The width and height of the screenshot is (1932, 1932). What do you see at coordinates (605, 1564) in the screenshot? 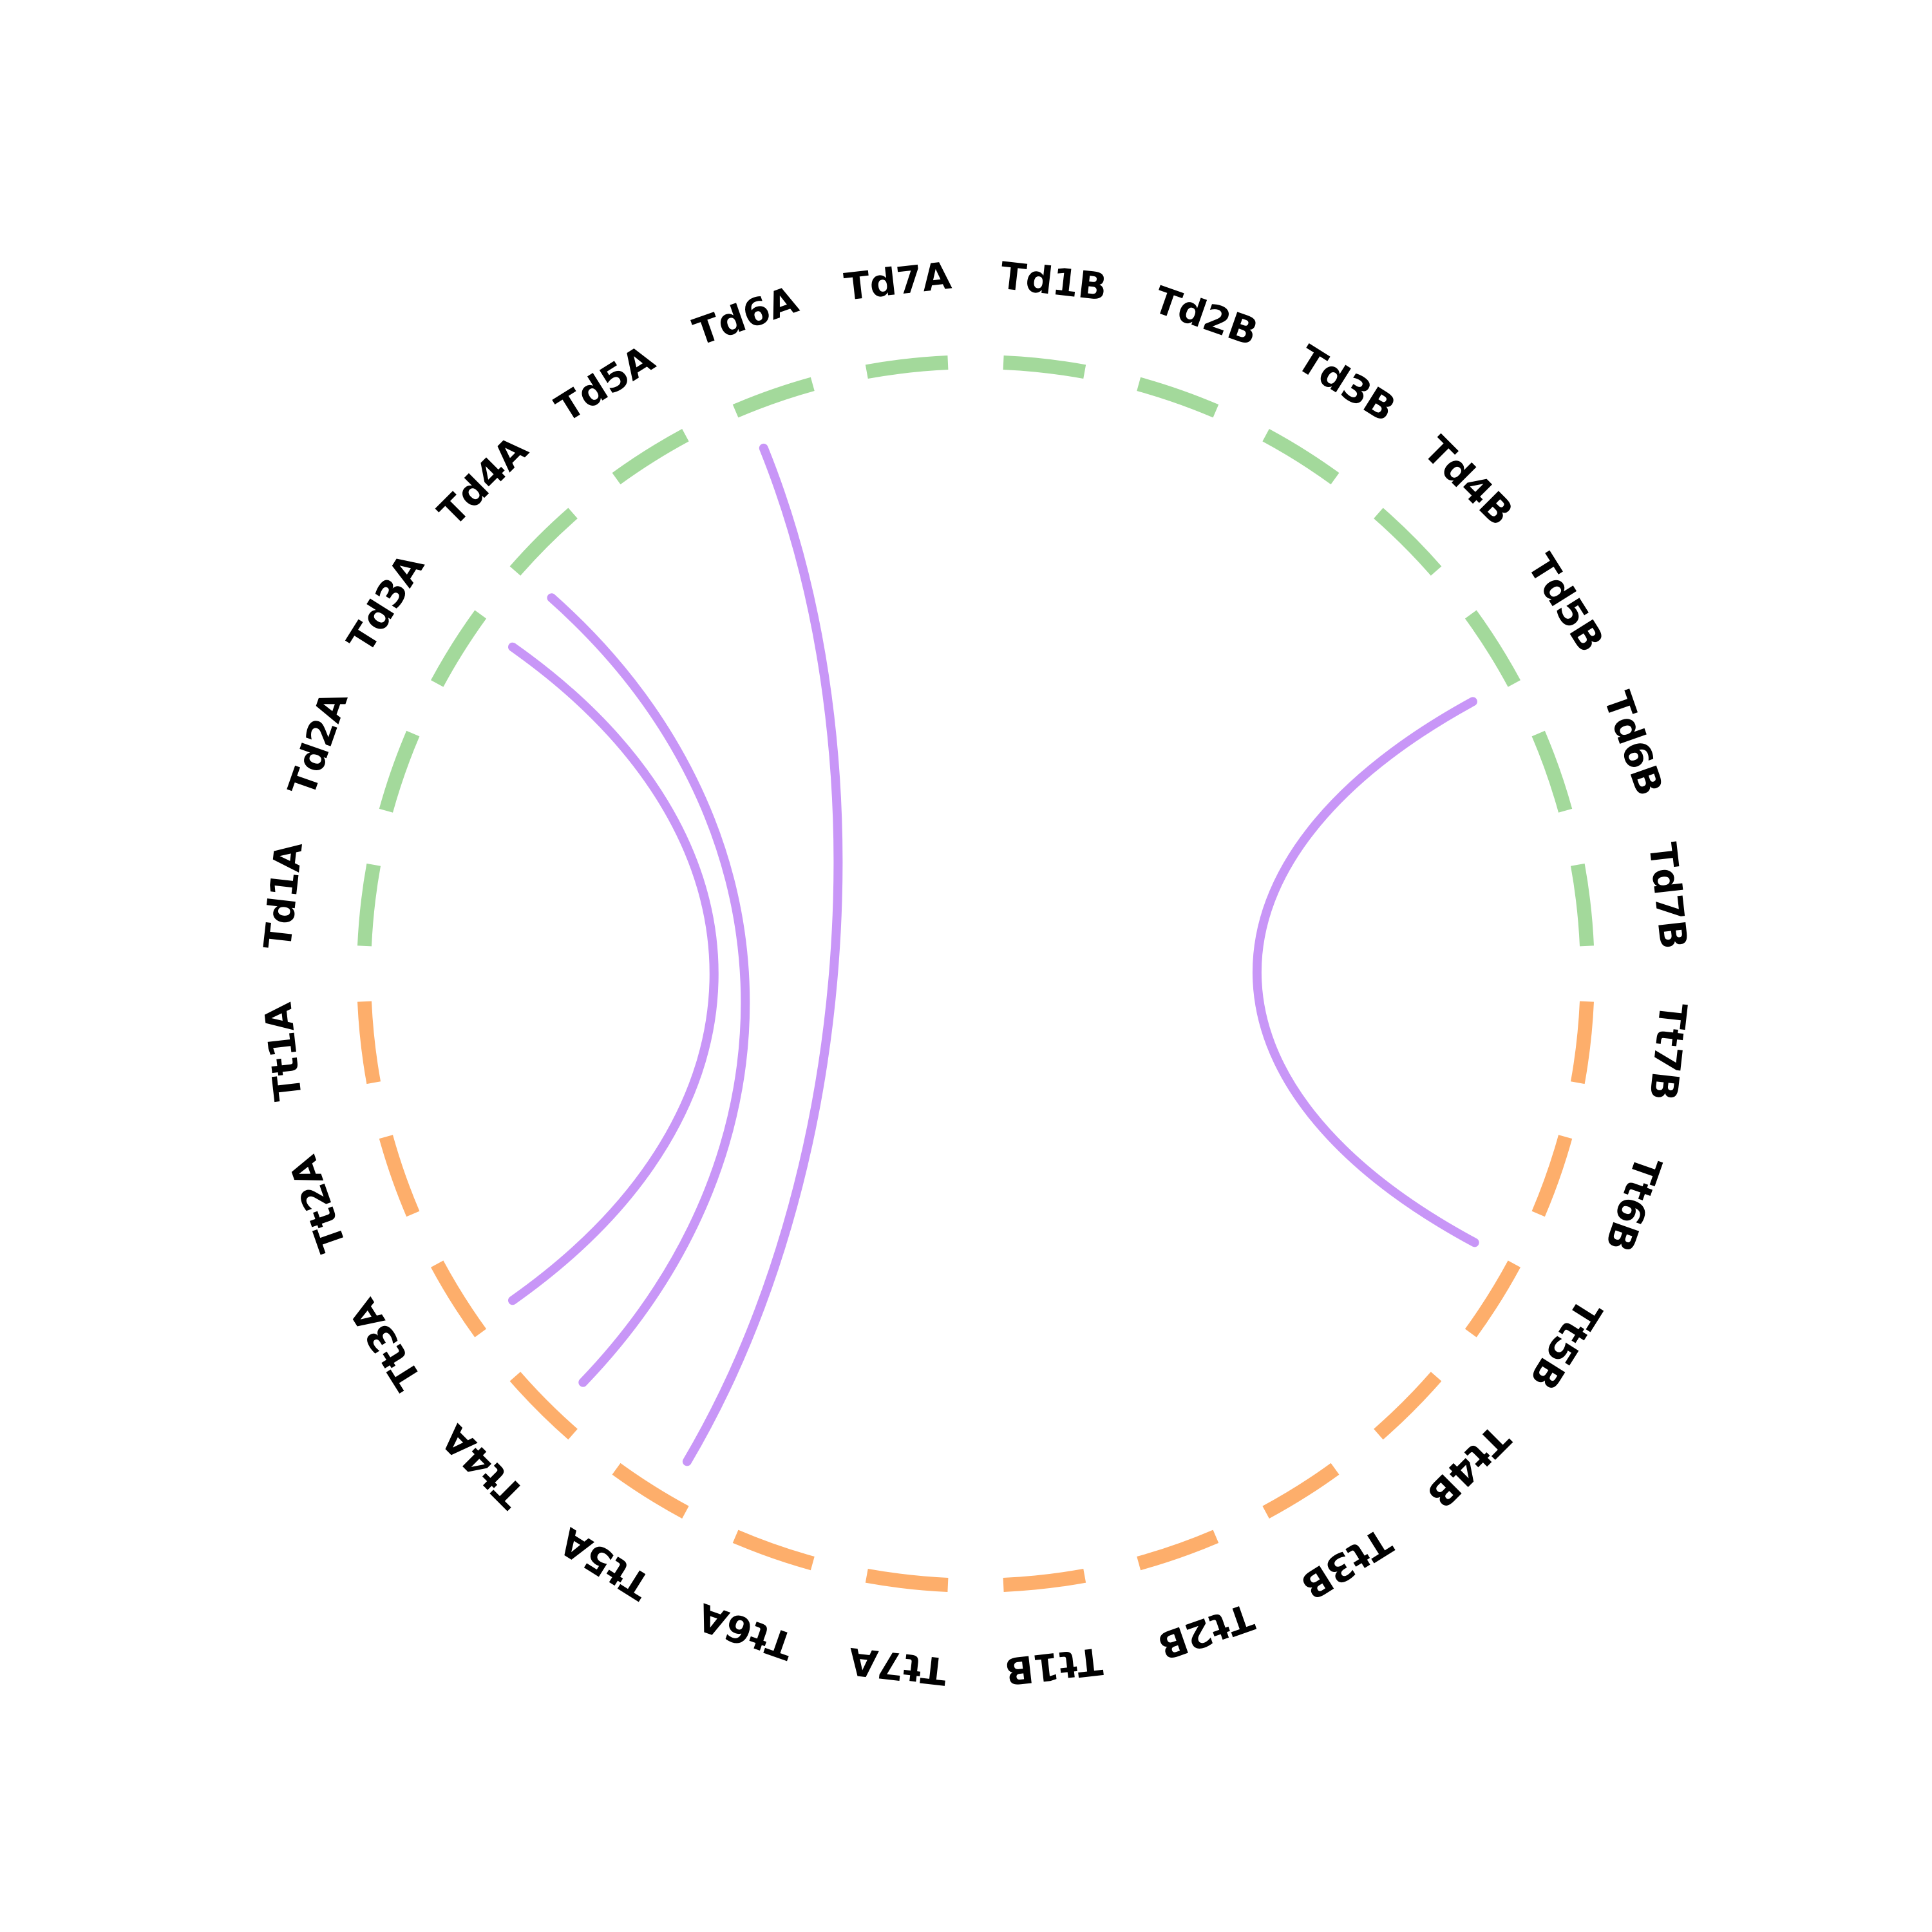
I see `segment-label-tt5a: Tt5A` at bounding box center [605, 1564].